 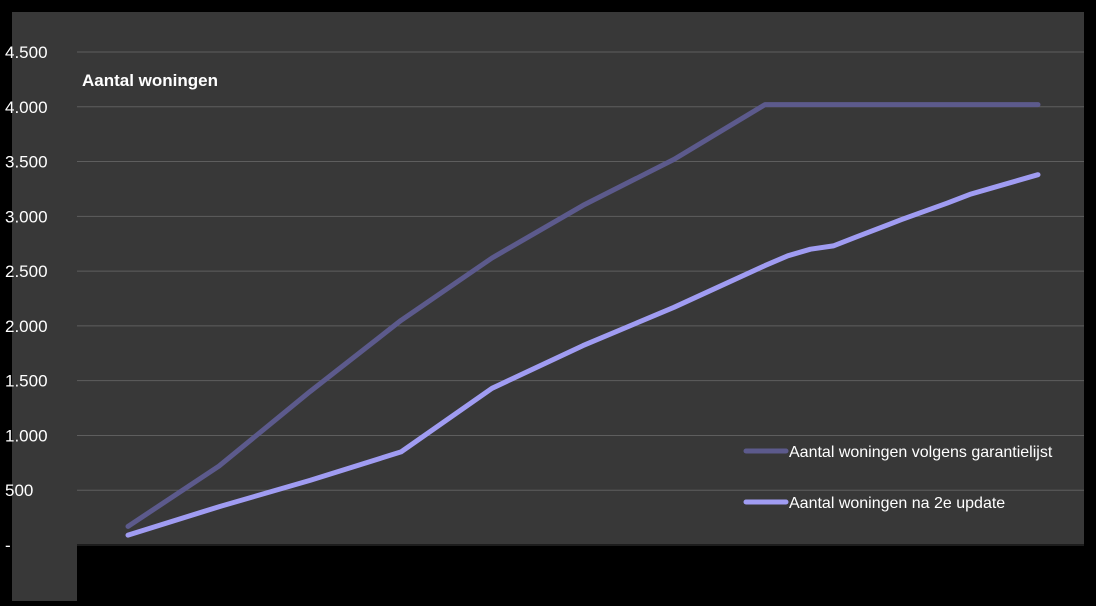 What do you see at coordinates (26, 52) in the screenshot?
I see `y-tick-label: 4.500` at bounding box center [26, 52].